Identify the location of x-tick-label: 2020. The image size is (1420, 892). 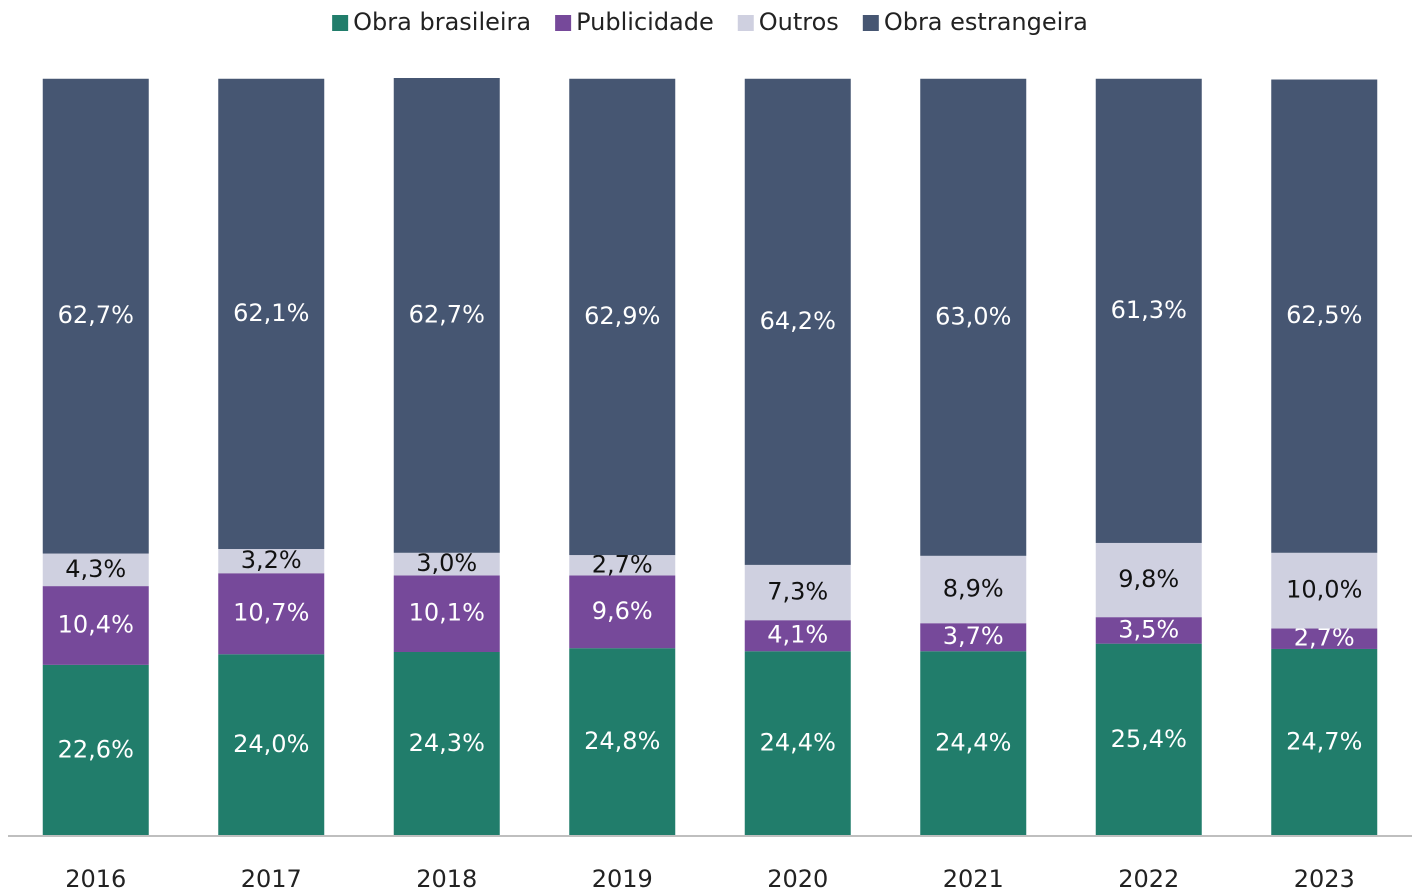
(797, 878).